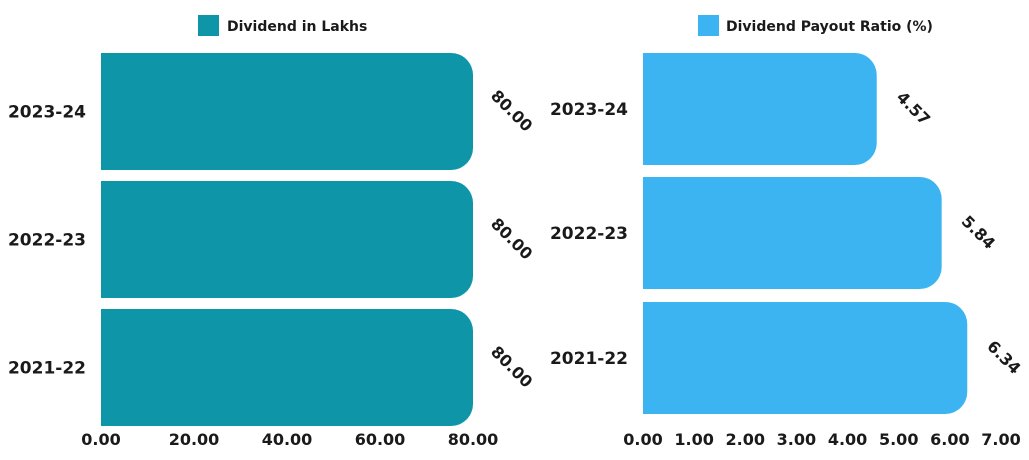 Image resolution: width=1029 pixels, height=460 pixels. What do you see at coordinates (978, 232) in the screenshot?
I see `data-label: 5.84` at bounding box center [978, 232].